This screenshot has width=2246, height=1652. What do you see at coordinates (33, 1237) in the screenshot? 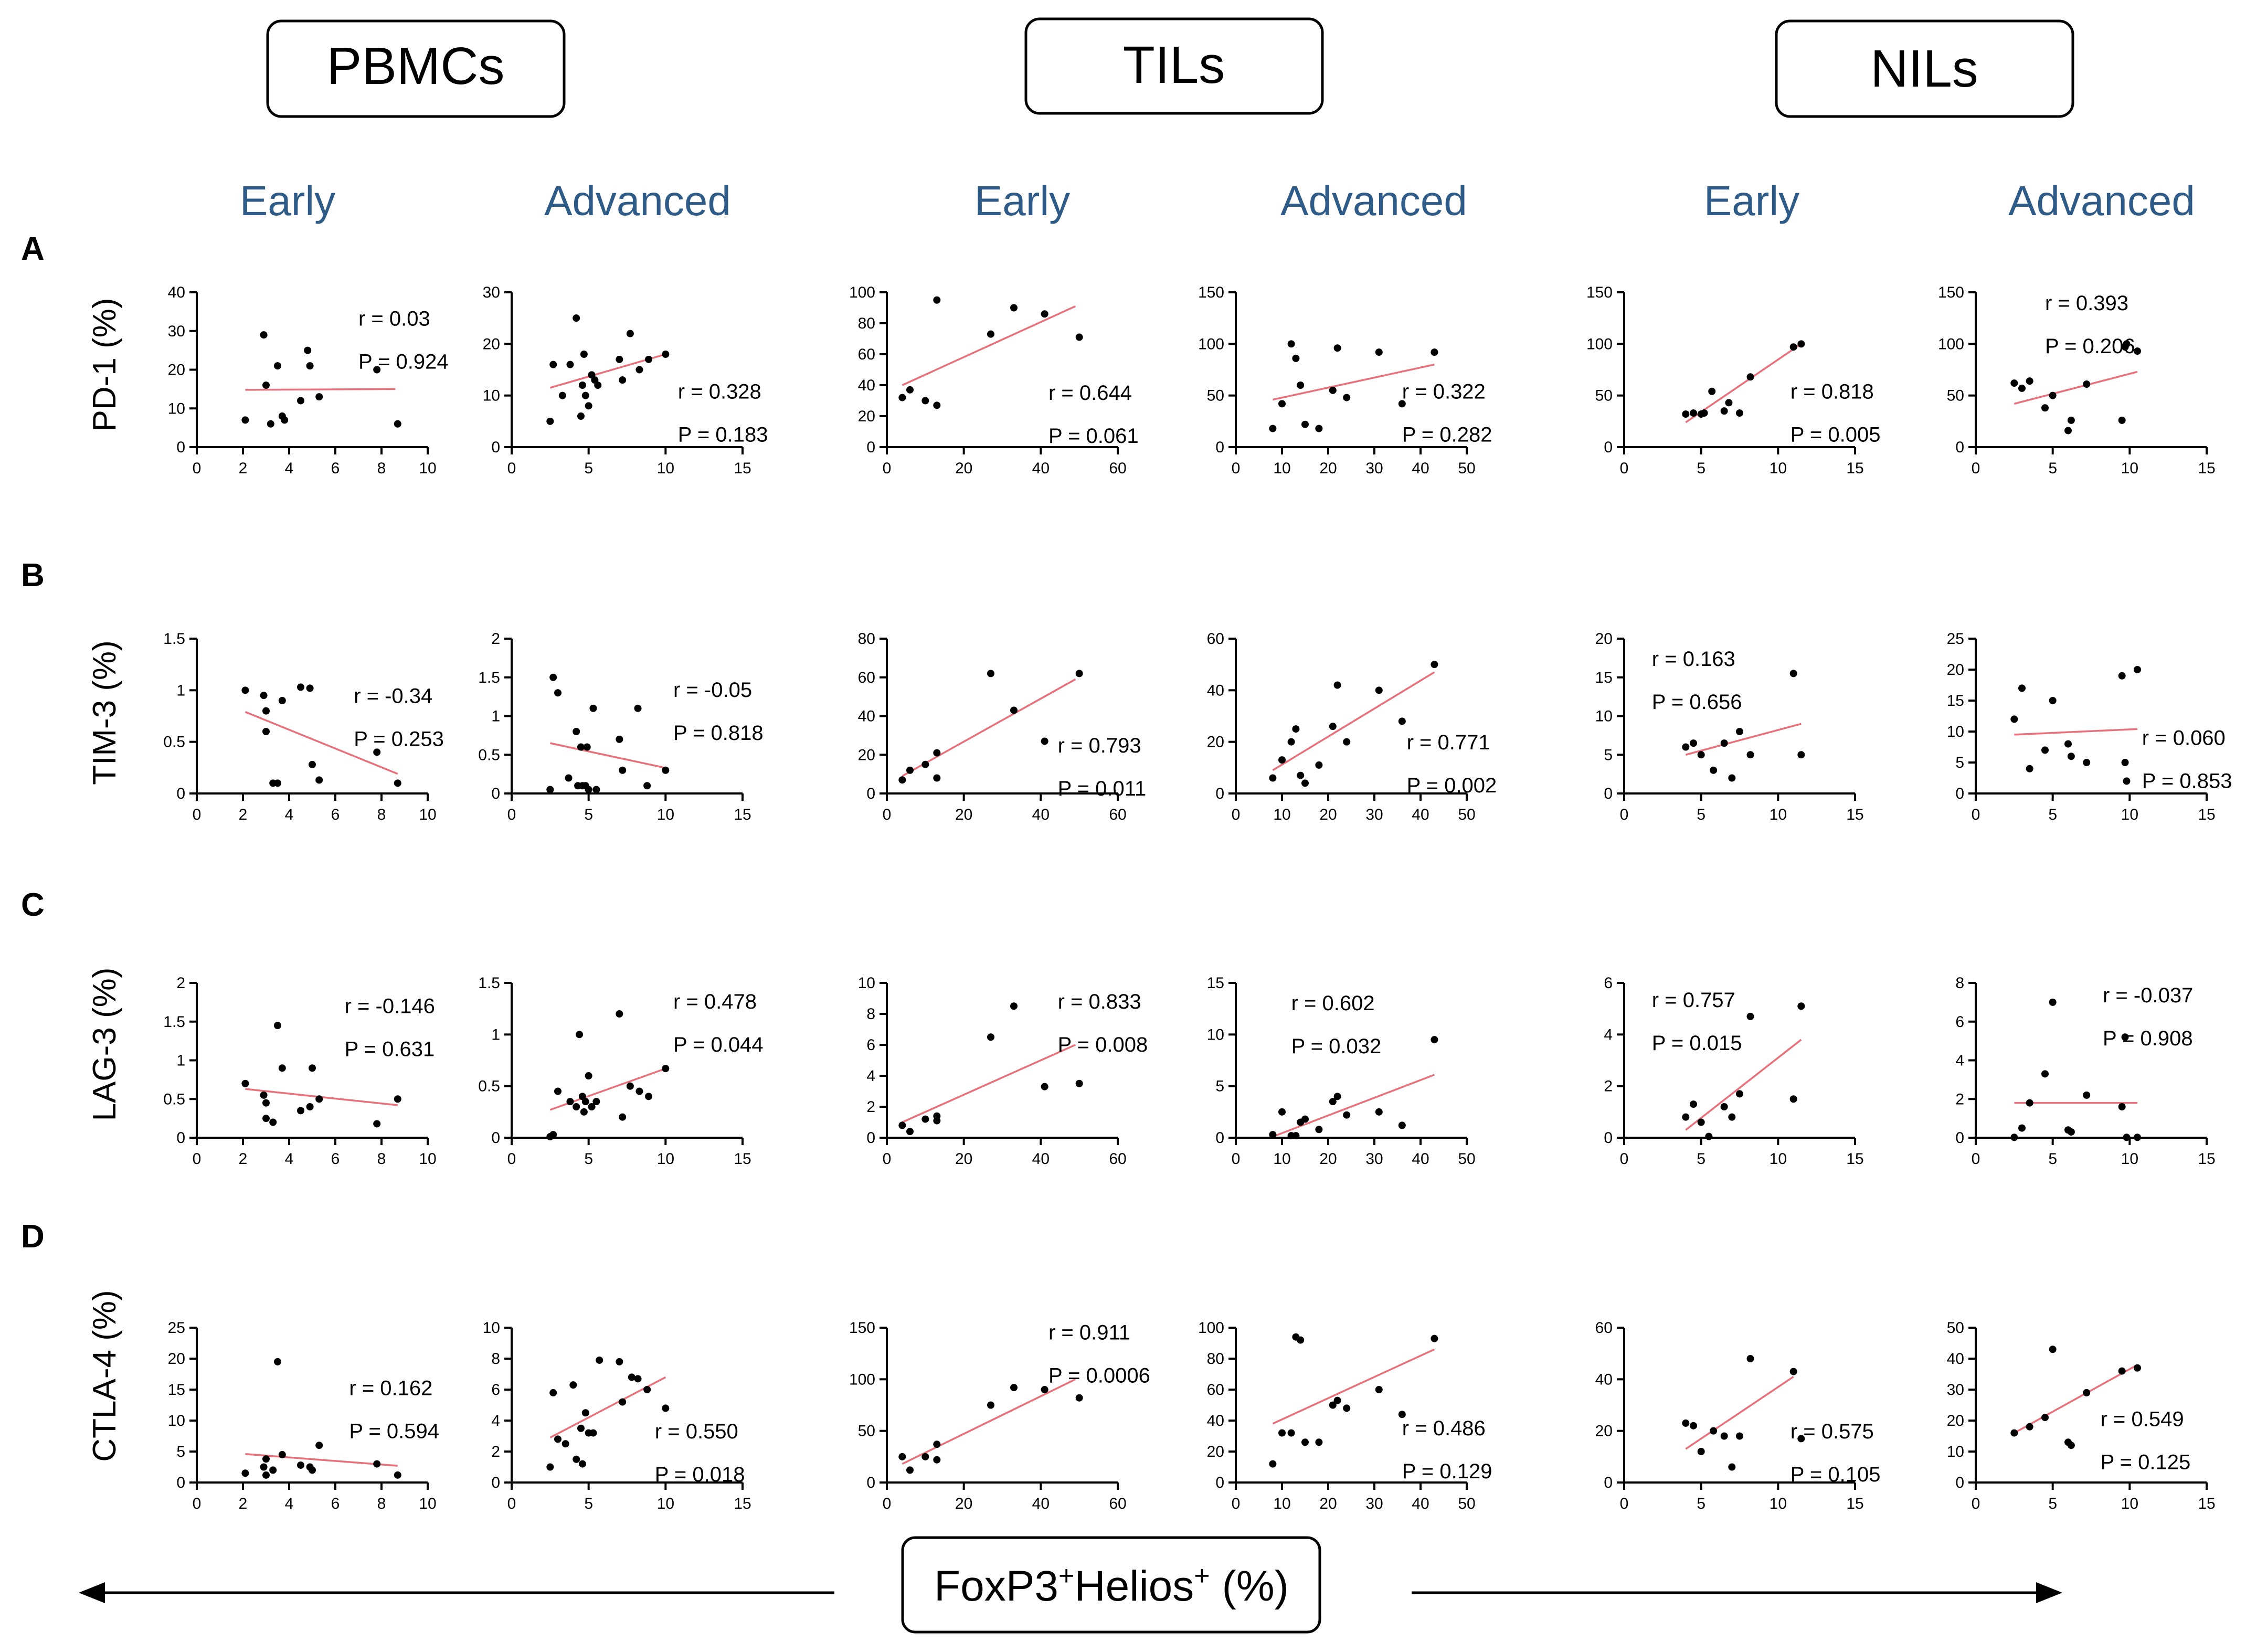
I see `row-letter-d: D` at bounding box center [33, 1237].